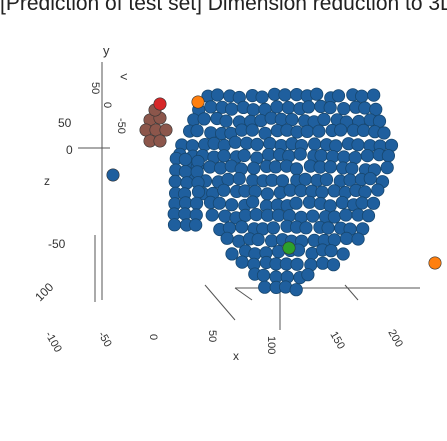  Describe the element at coordinates (236, 356) in the screenshot. I see `x-axis-label: x` at that location.